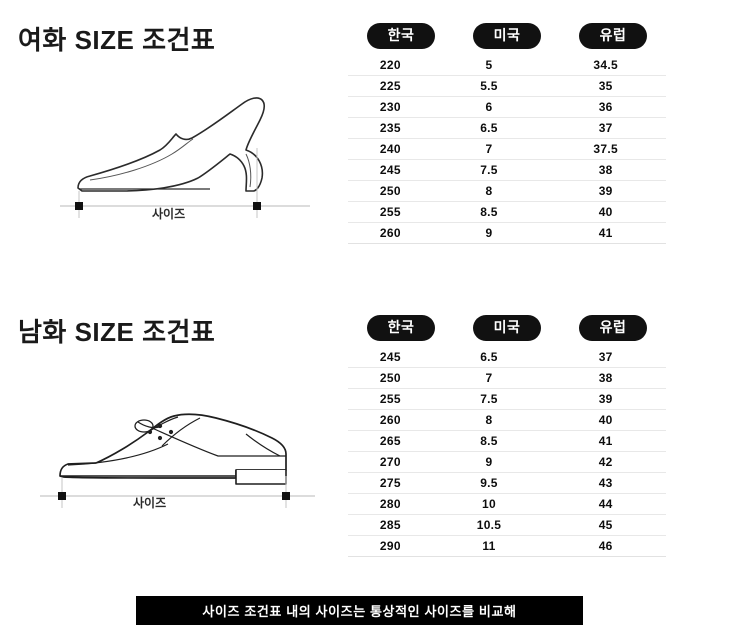 The width and height of the screenshot is (753, 631). I want to click on cell-usa: 10.5, so click(489, 525).